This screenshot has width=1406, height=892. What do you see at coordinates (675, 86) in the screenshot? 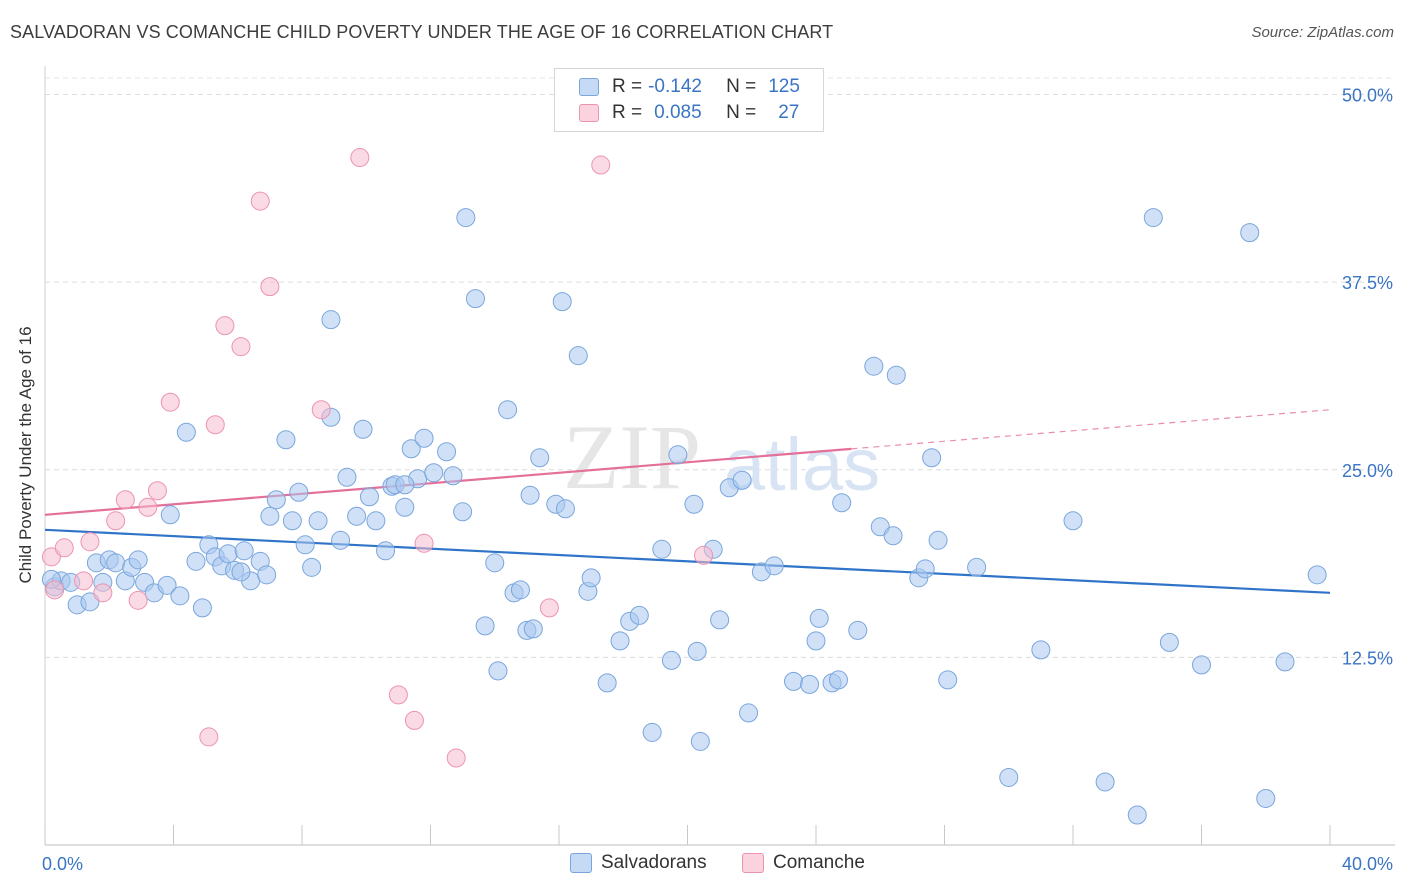
I see `legend-r-value: -0.142` at bounding box center [675, 86].